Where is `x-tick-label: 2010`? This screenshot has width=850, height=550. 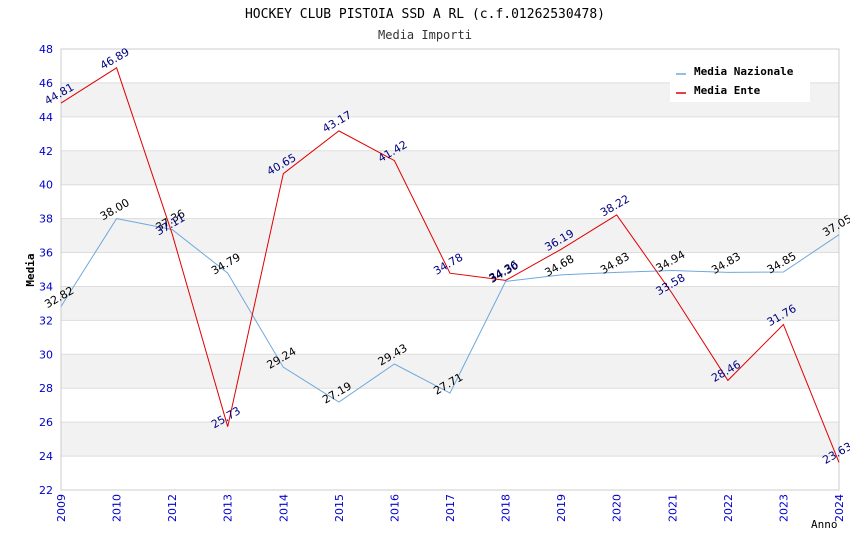
x-tick-label: 2010 is located at coordinates (117, 508).